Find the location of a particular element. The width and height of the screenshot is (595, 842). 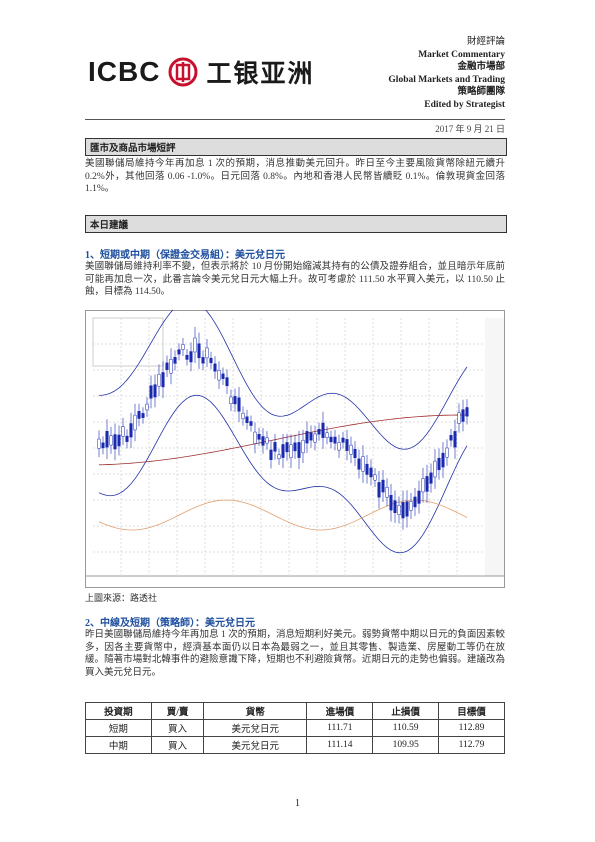

logo-icon is located at coordinates (183, 72).